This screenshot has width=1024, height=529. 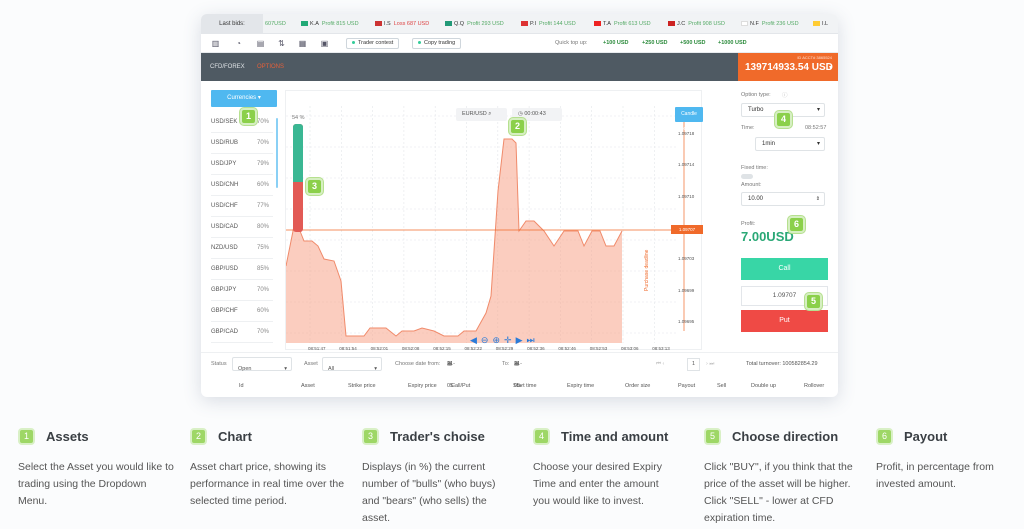 I want to click on status-dropdown: Open ▾, so click(x=262, y=364).